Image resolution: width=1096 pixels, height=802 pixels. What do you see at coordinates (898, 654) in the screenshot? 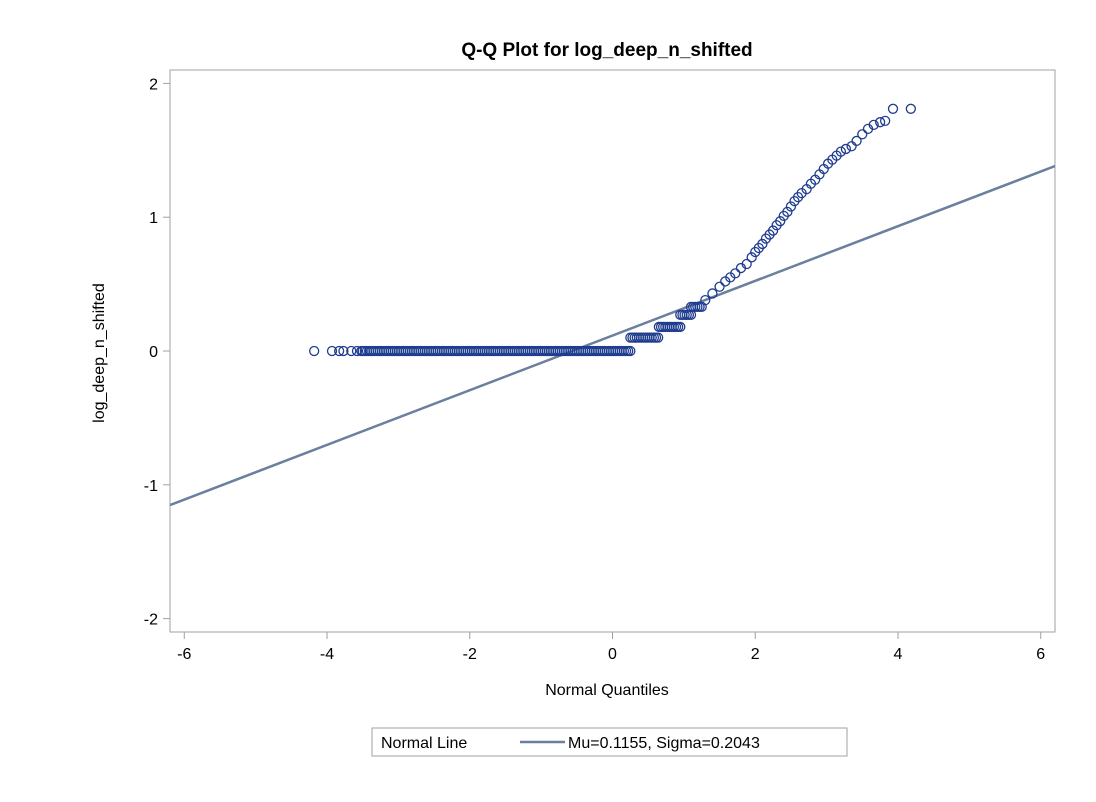
I see `x-tick-label: 4` at bounding box center [898, 654].